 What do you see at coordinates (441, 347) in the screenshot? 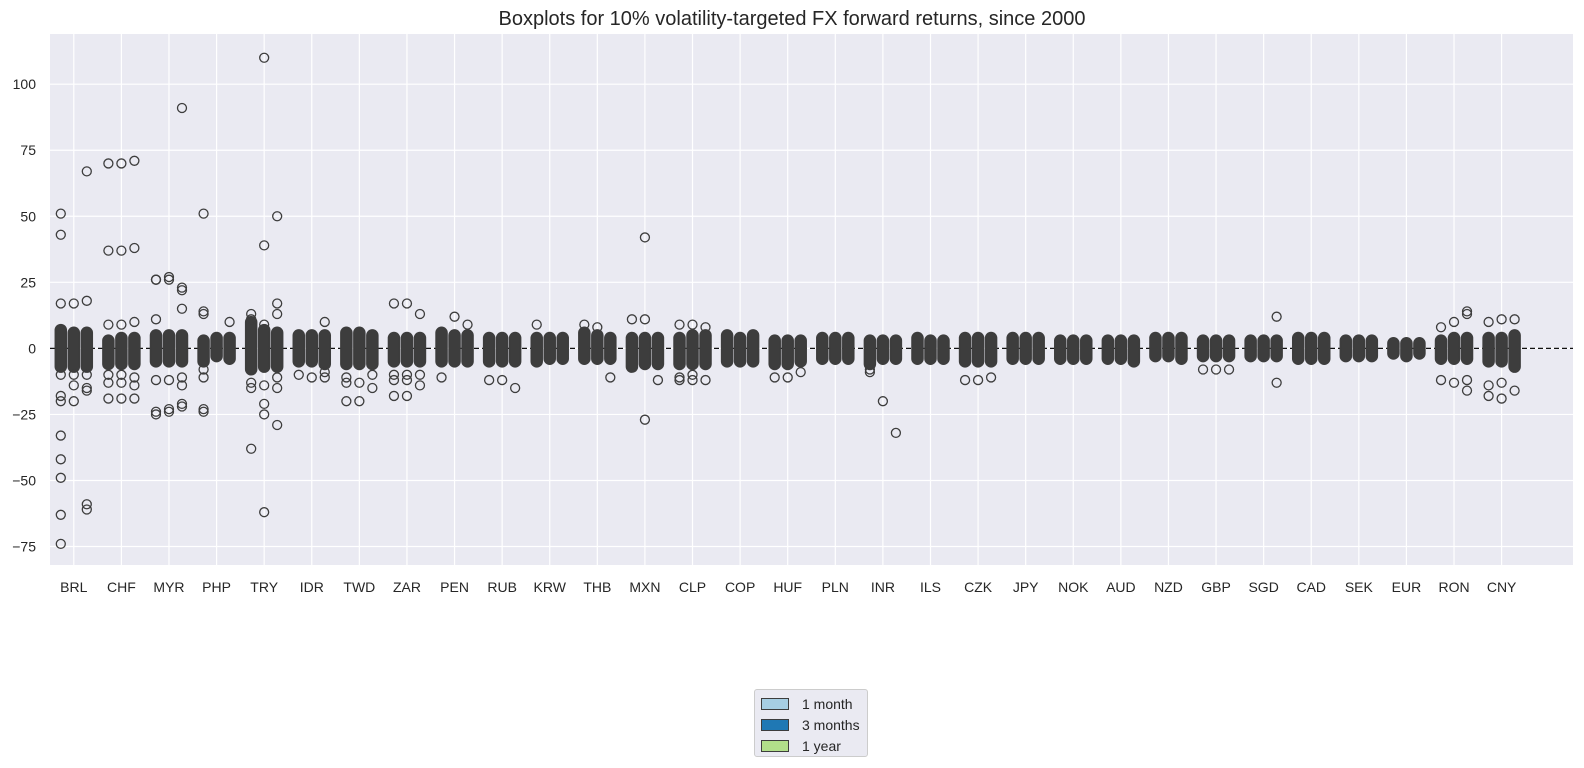
I see `box-PEN-1-month` at bounding box center [441, 347].